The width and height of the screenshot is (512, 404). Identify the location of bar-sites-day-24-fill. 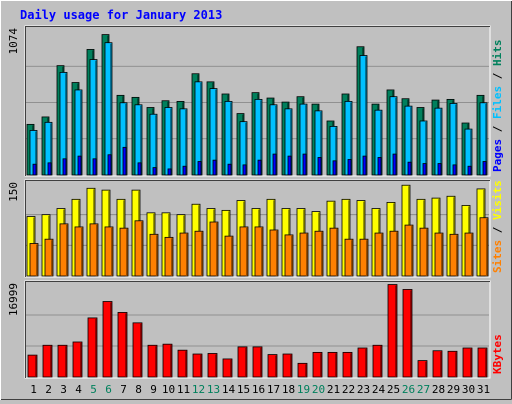
(379, 254).